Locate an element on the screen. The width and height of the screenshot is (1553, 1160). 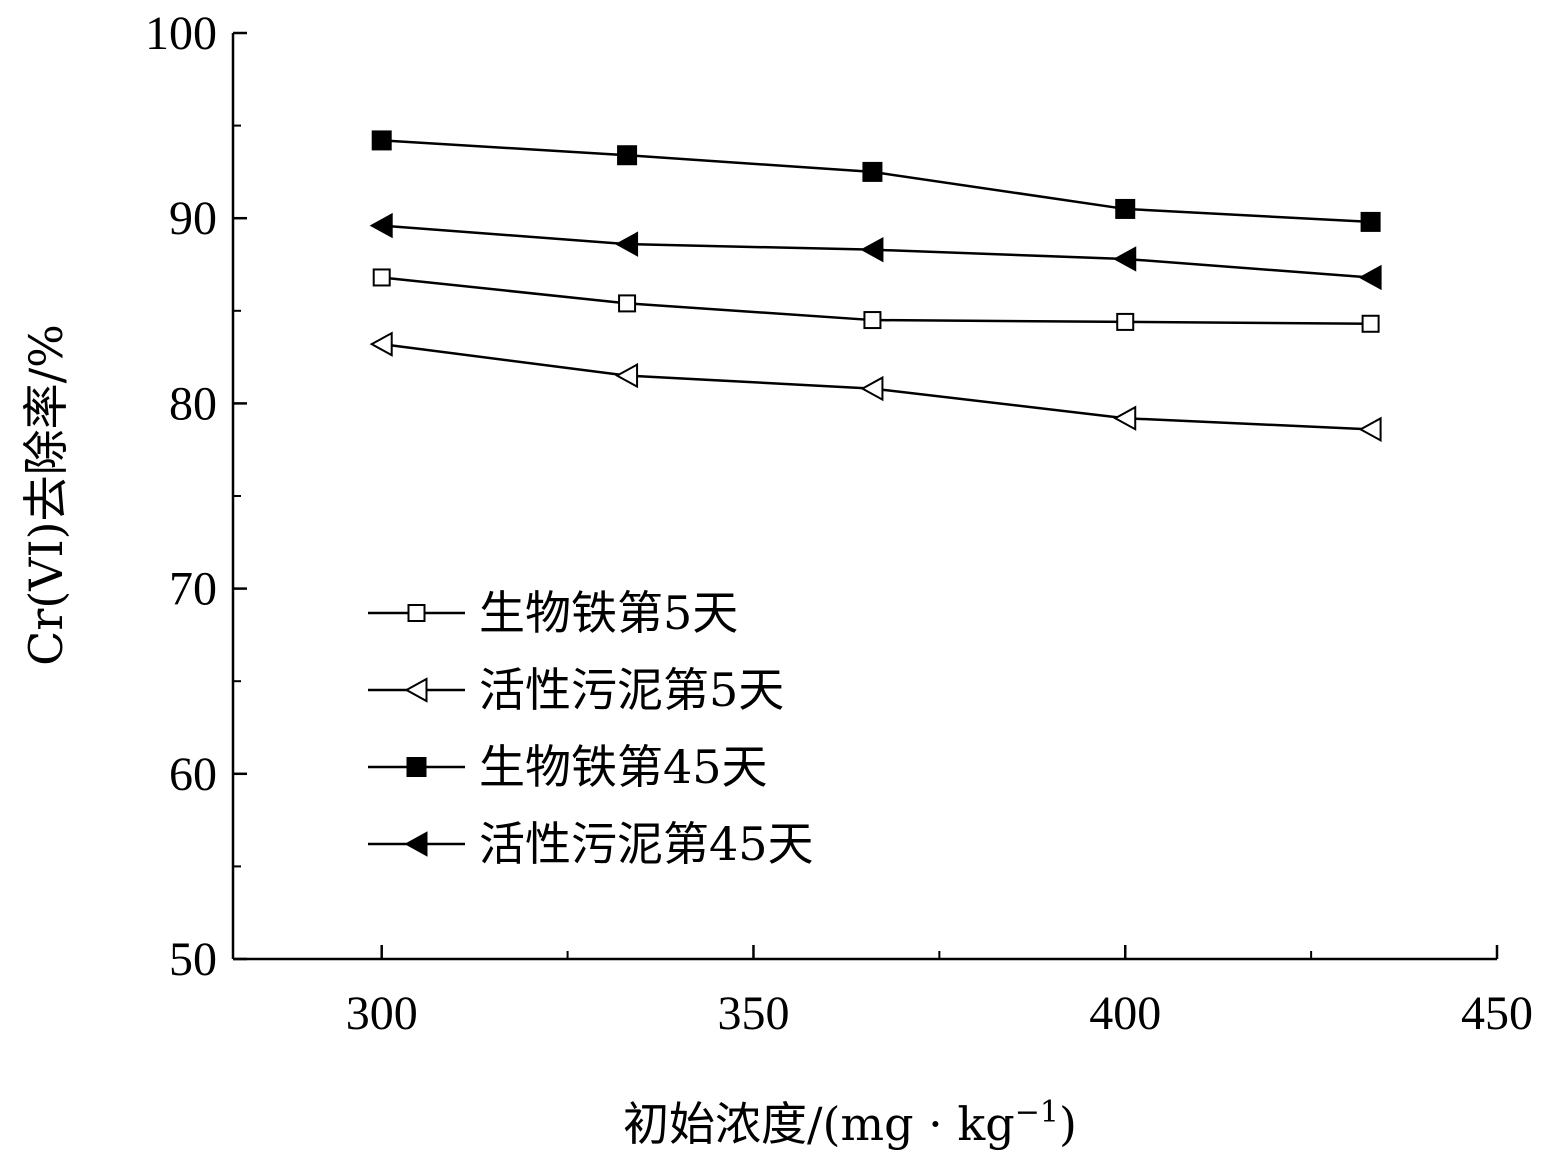
y-tick-label: 90 is located at coordinates (193, 218).